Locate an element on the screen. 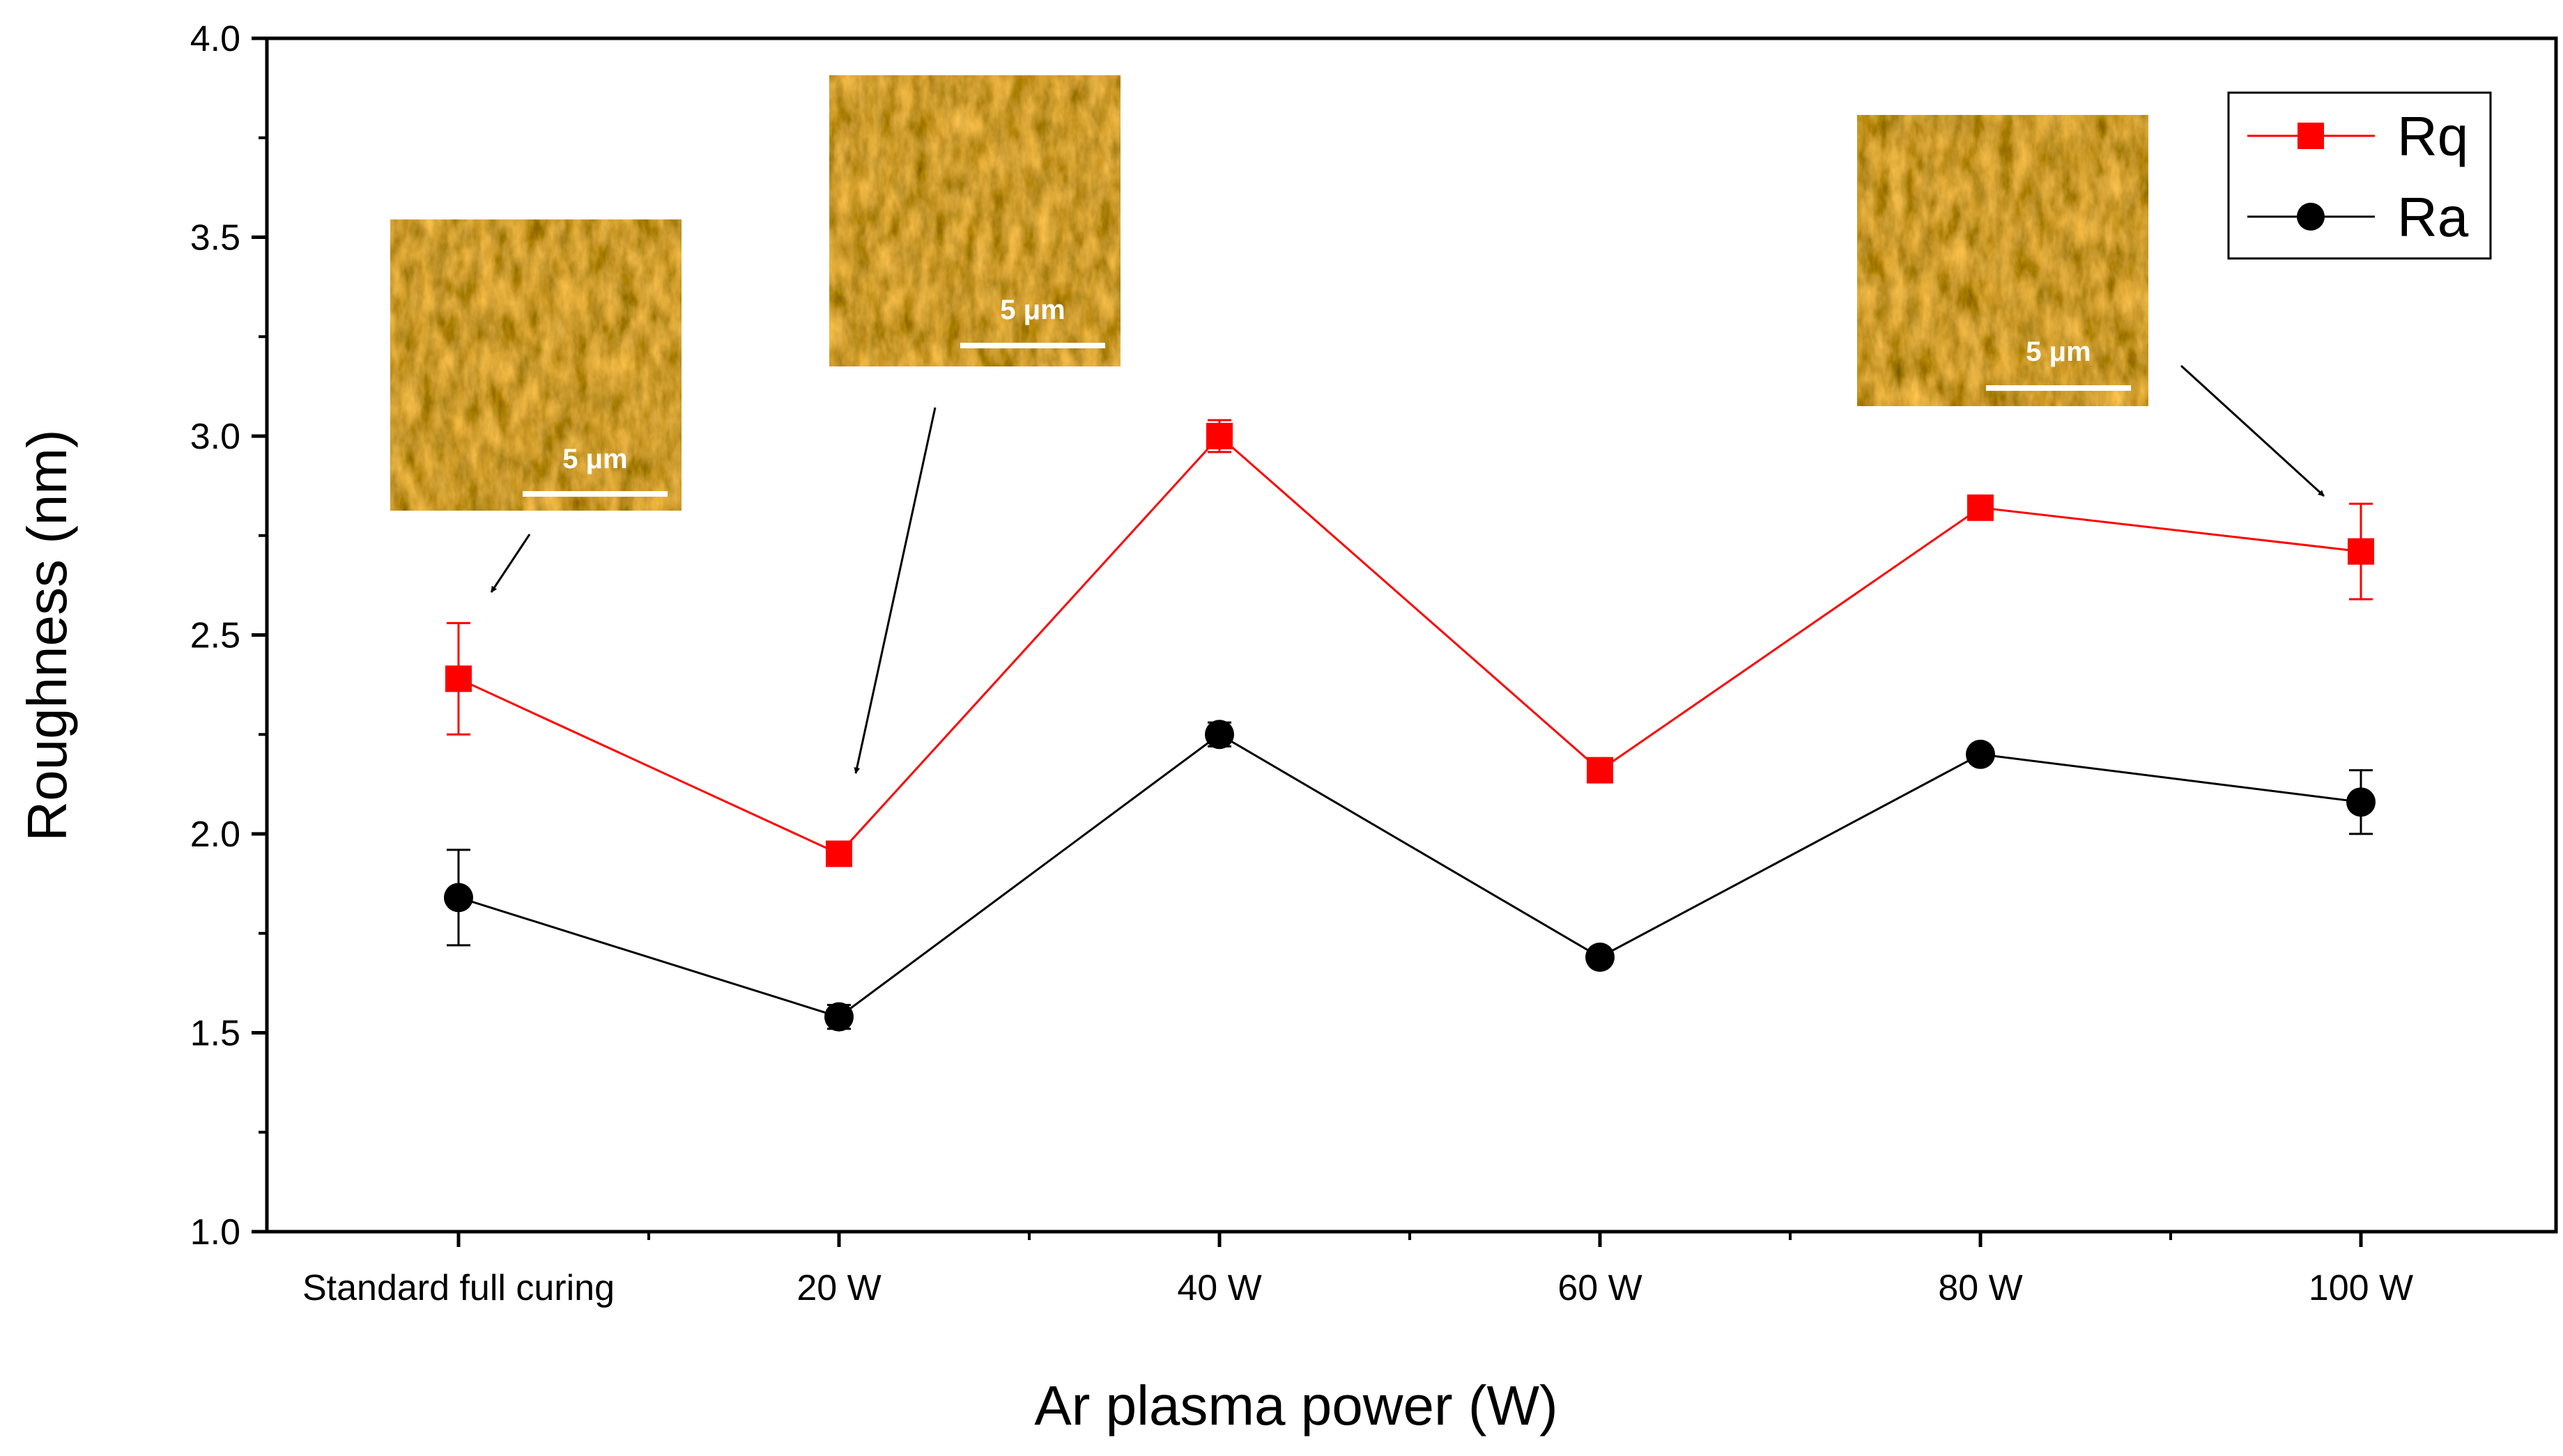 This screenshot has width=2563, height=1456. legend-ra-marker is located at coordinates (2311, 217).